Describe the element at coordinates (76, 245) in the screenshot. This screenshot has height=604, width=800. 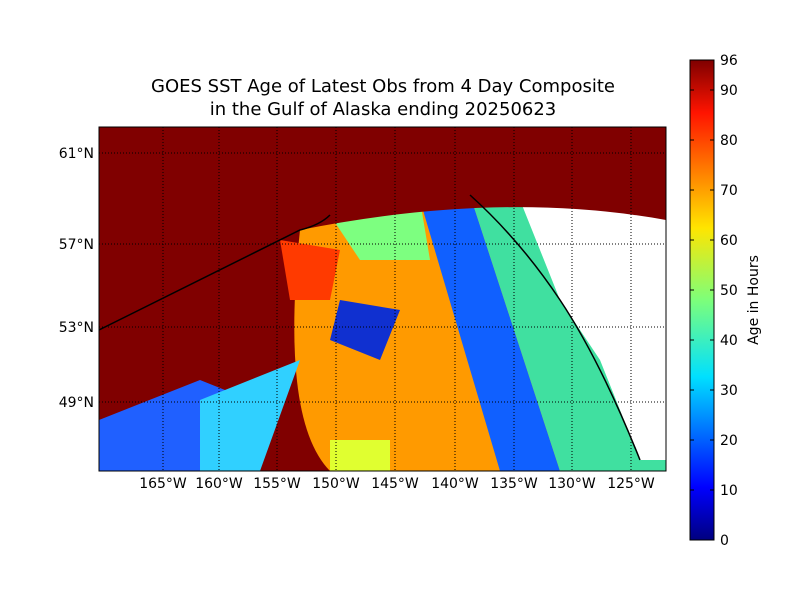
I see `latitude-label: 57°N` at that location.